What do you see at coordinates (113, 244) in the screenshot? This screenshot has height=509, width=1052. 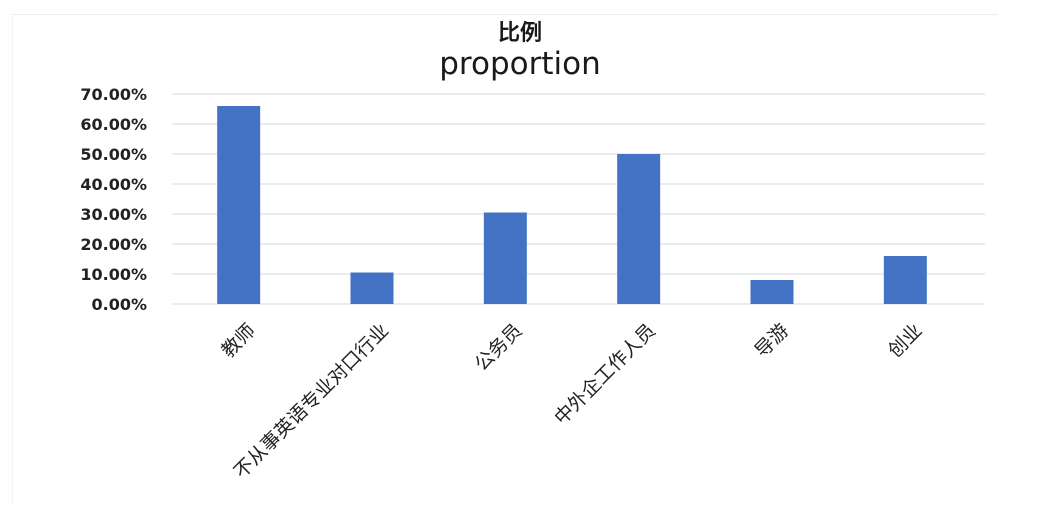 I see `y-tick-label: 20.00%` at bounding box center [113, 244].